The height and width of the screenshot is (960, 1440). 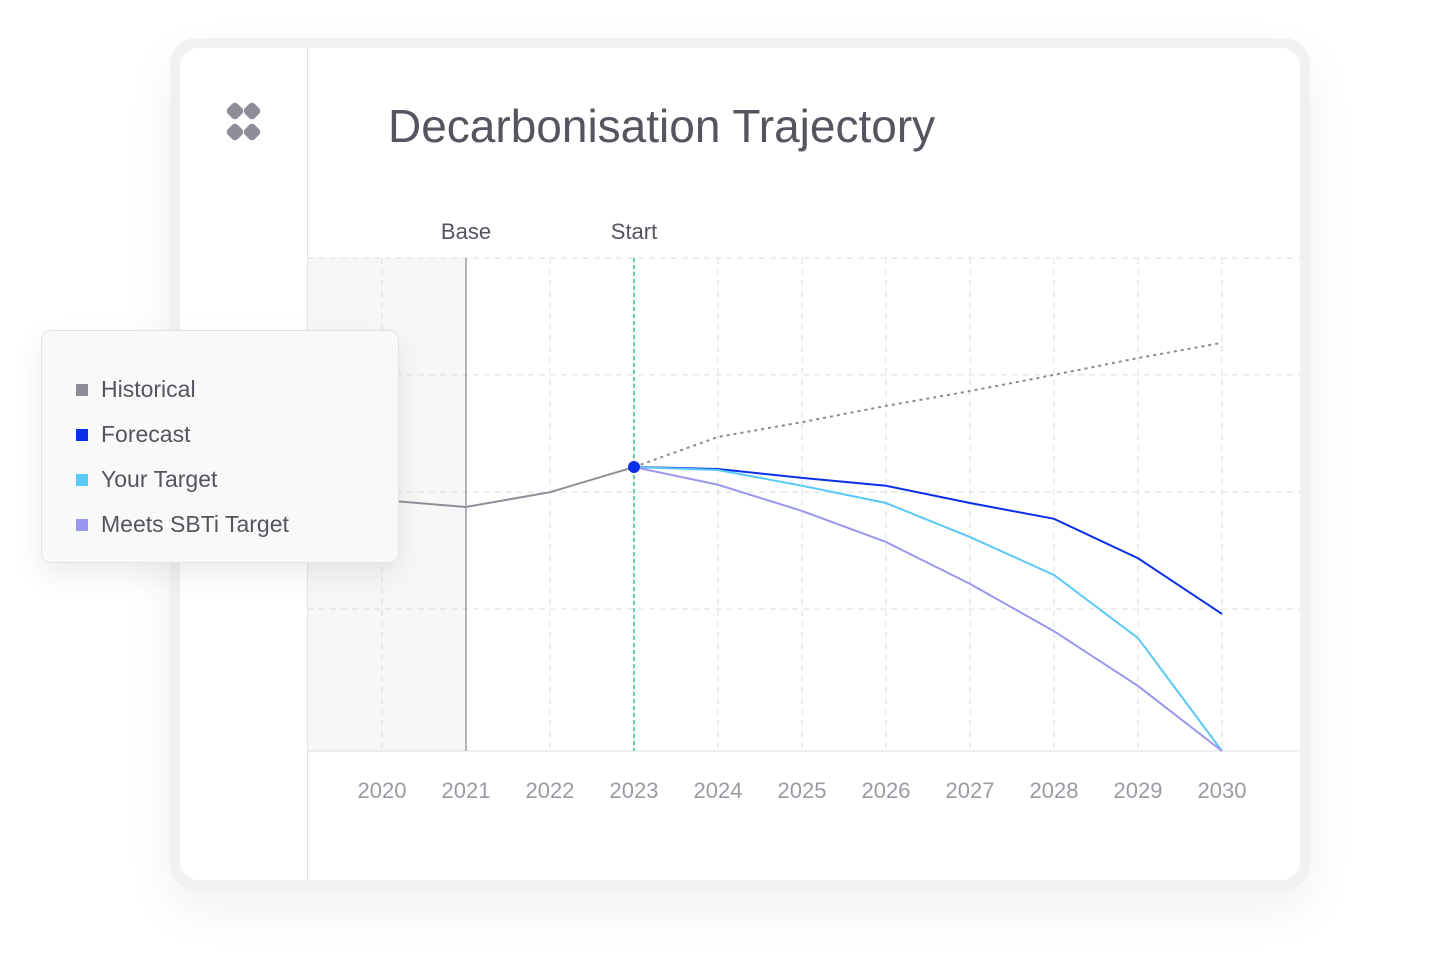 What do you see at coordinates (382, 790) in the screenshot?
I see `x-tick-label: 2020` at bounding box center [382, 790].